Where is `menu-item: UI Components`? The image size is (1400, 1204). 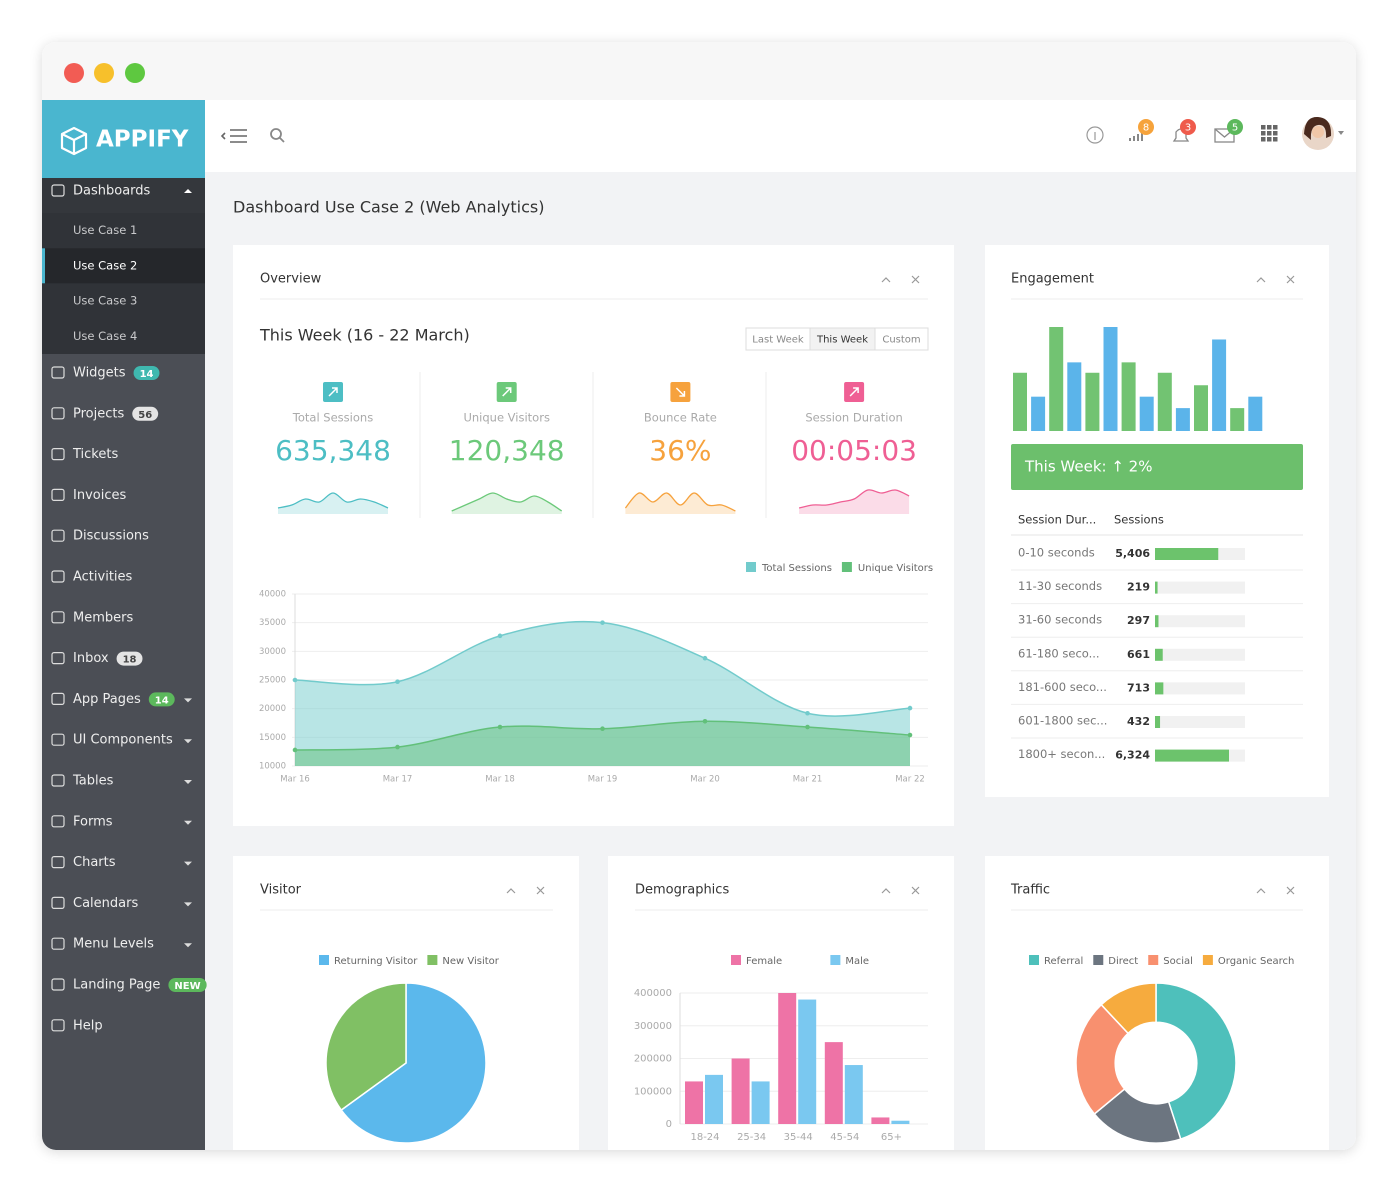
menu-item: UI Components is located at coordinates (123, 740).